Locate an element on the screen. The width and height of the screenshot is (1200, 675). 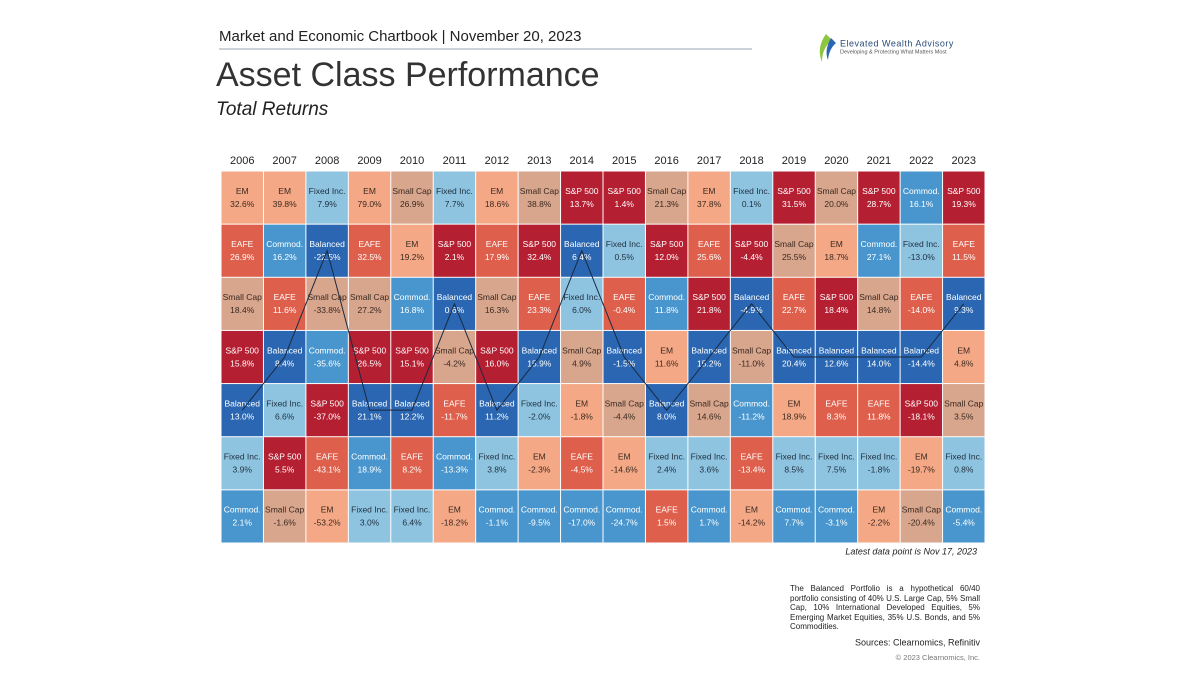
cell-value: 1.4% is located at coordinates (625, 204).